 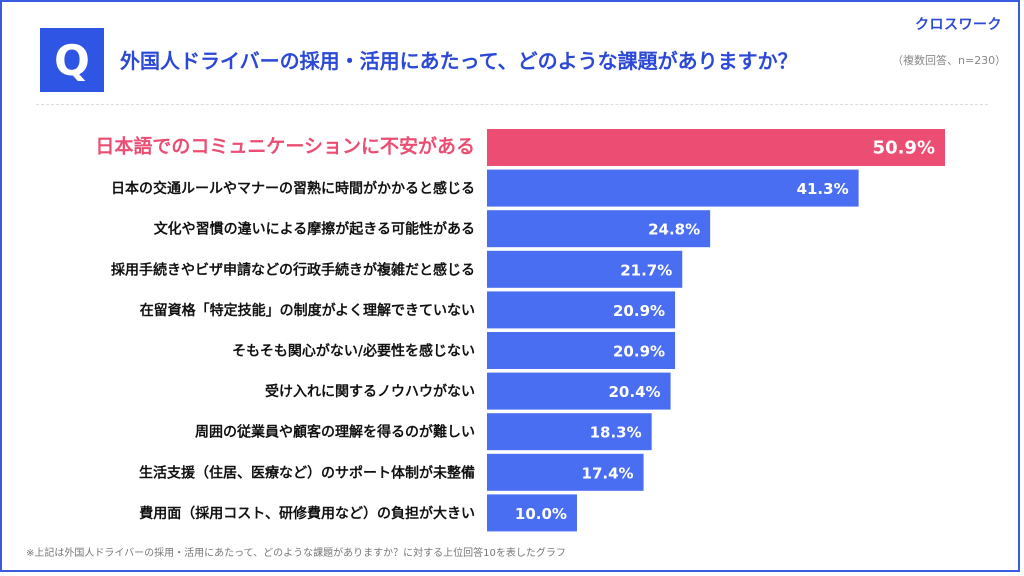 What do you see at coordinates (307, 513) in the screenshot?
I see `category-label: 費用面（採用コスト、研修費用など）の負担が大きい` at bounding box center [307, 513].